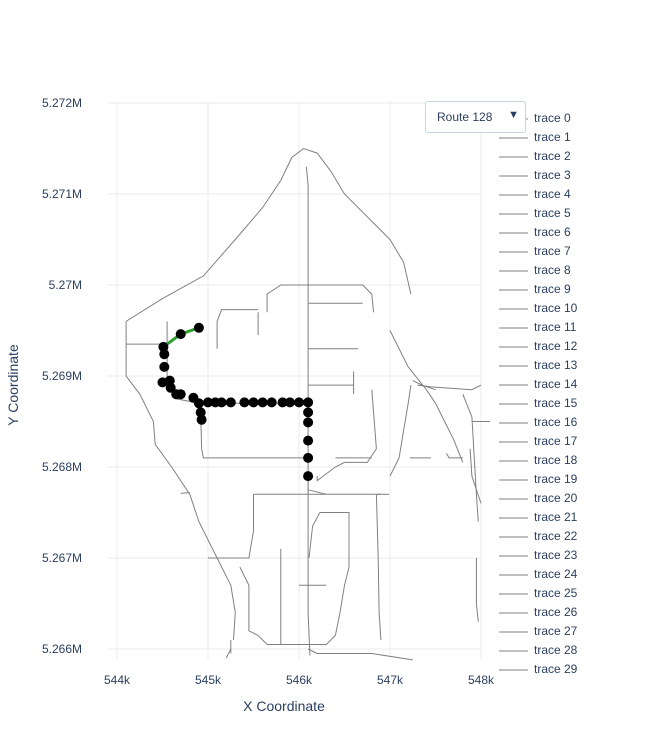  I want to click on y-axis-title: Y Coordinate, so click(13, 385).